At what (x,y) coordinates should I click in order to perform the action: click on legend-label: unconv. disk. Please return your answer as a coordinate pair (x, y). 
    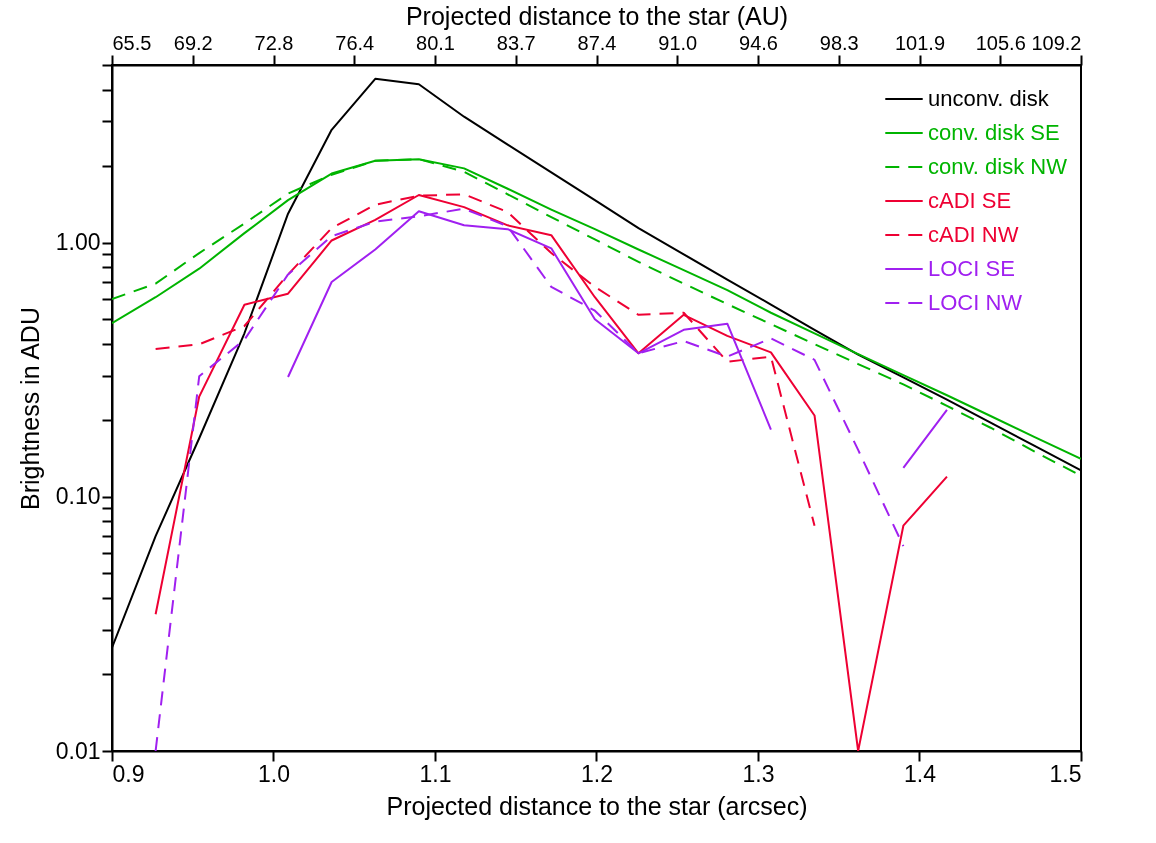
    Looking at the image, I should click on (989, 98).